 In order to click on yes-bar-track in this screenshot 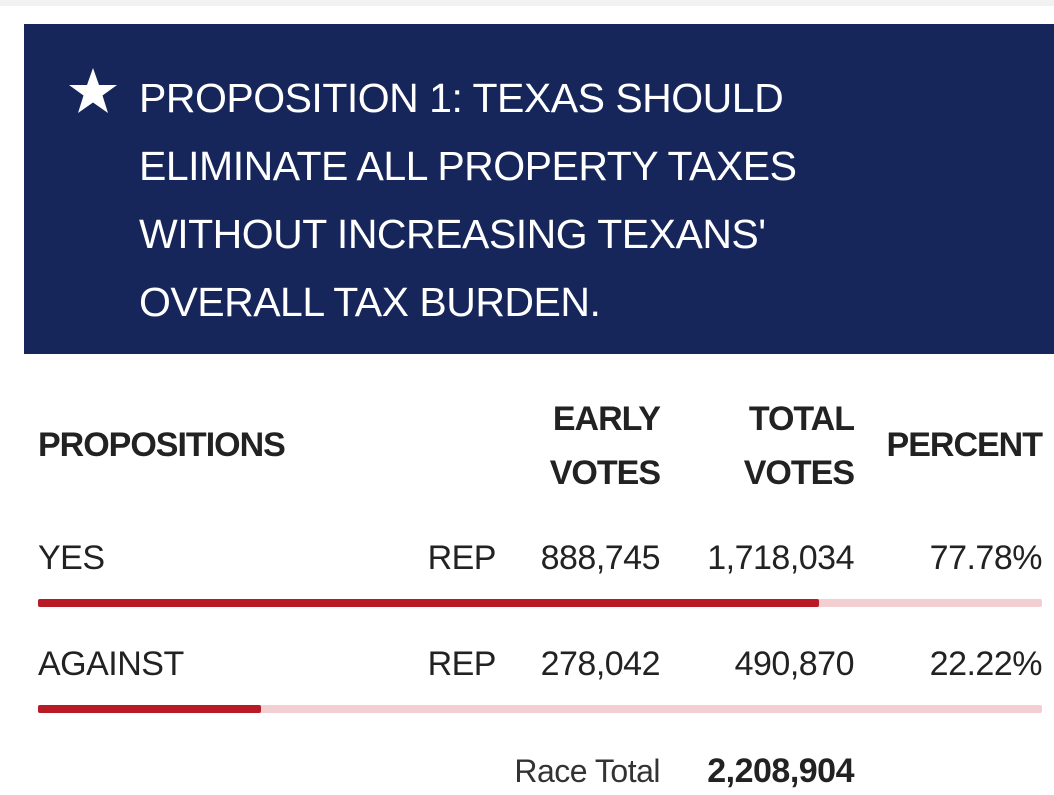, I will do `click(540, 603)`.